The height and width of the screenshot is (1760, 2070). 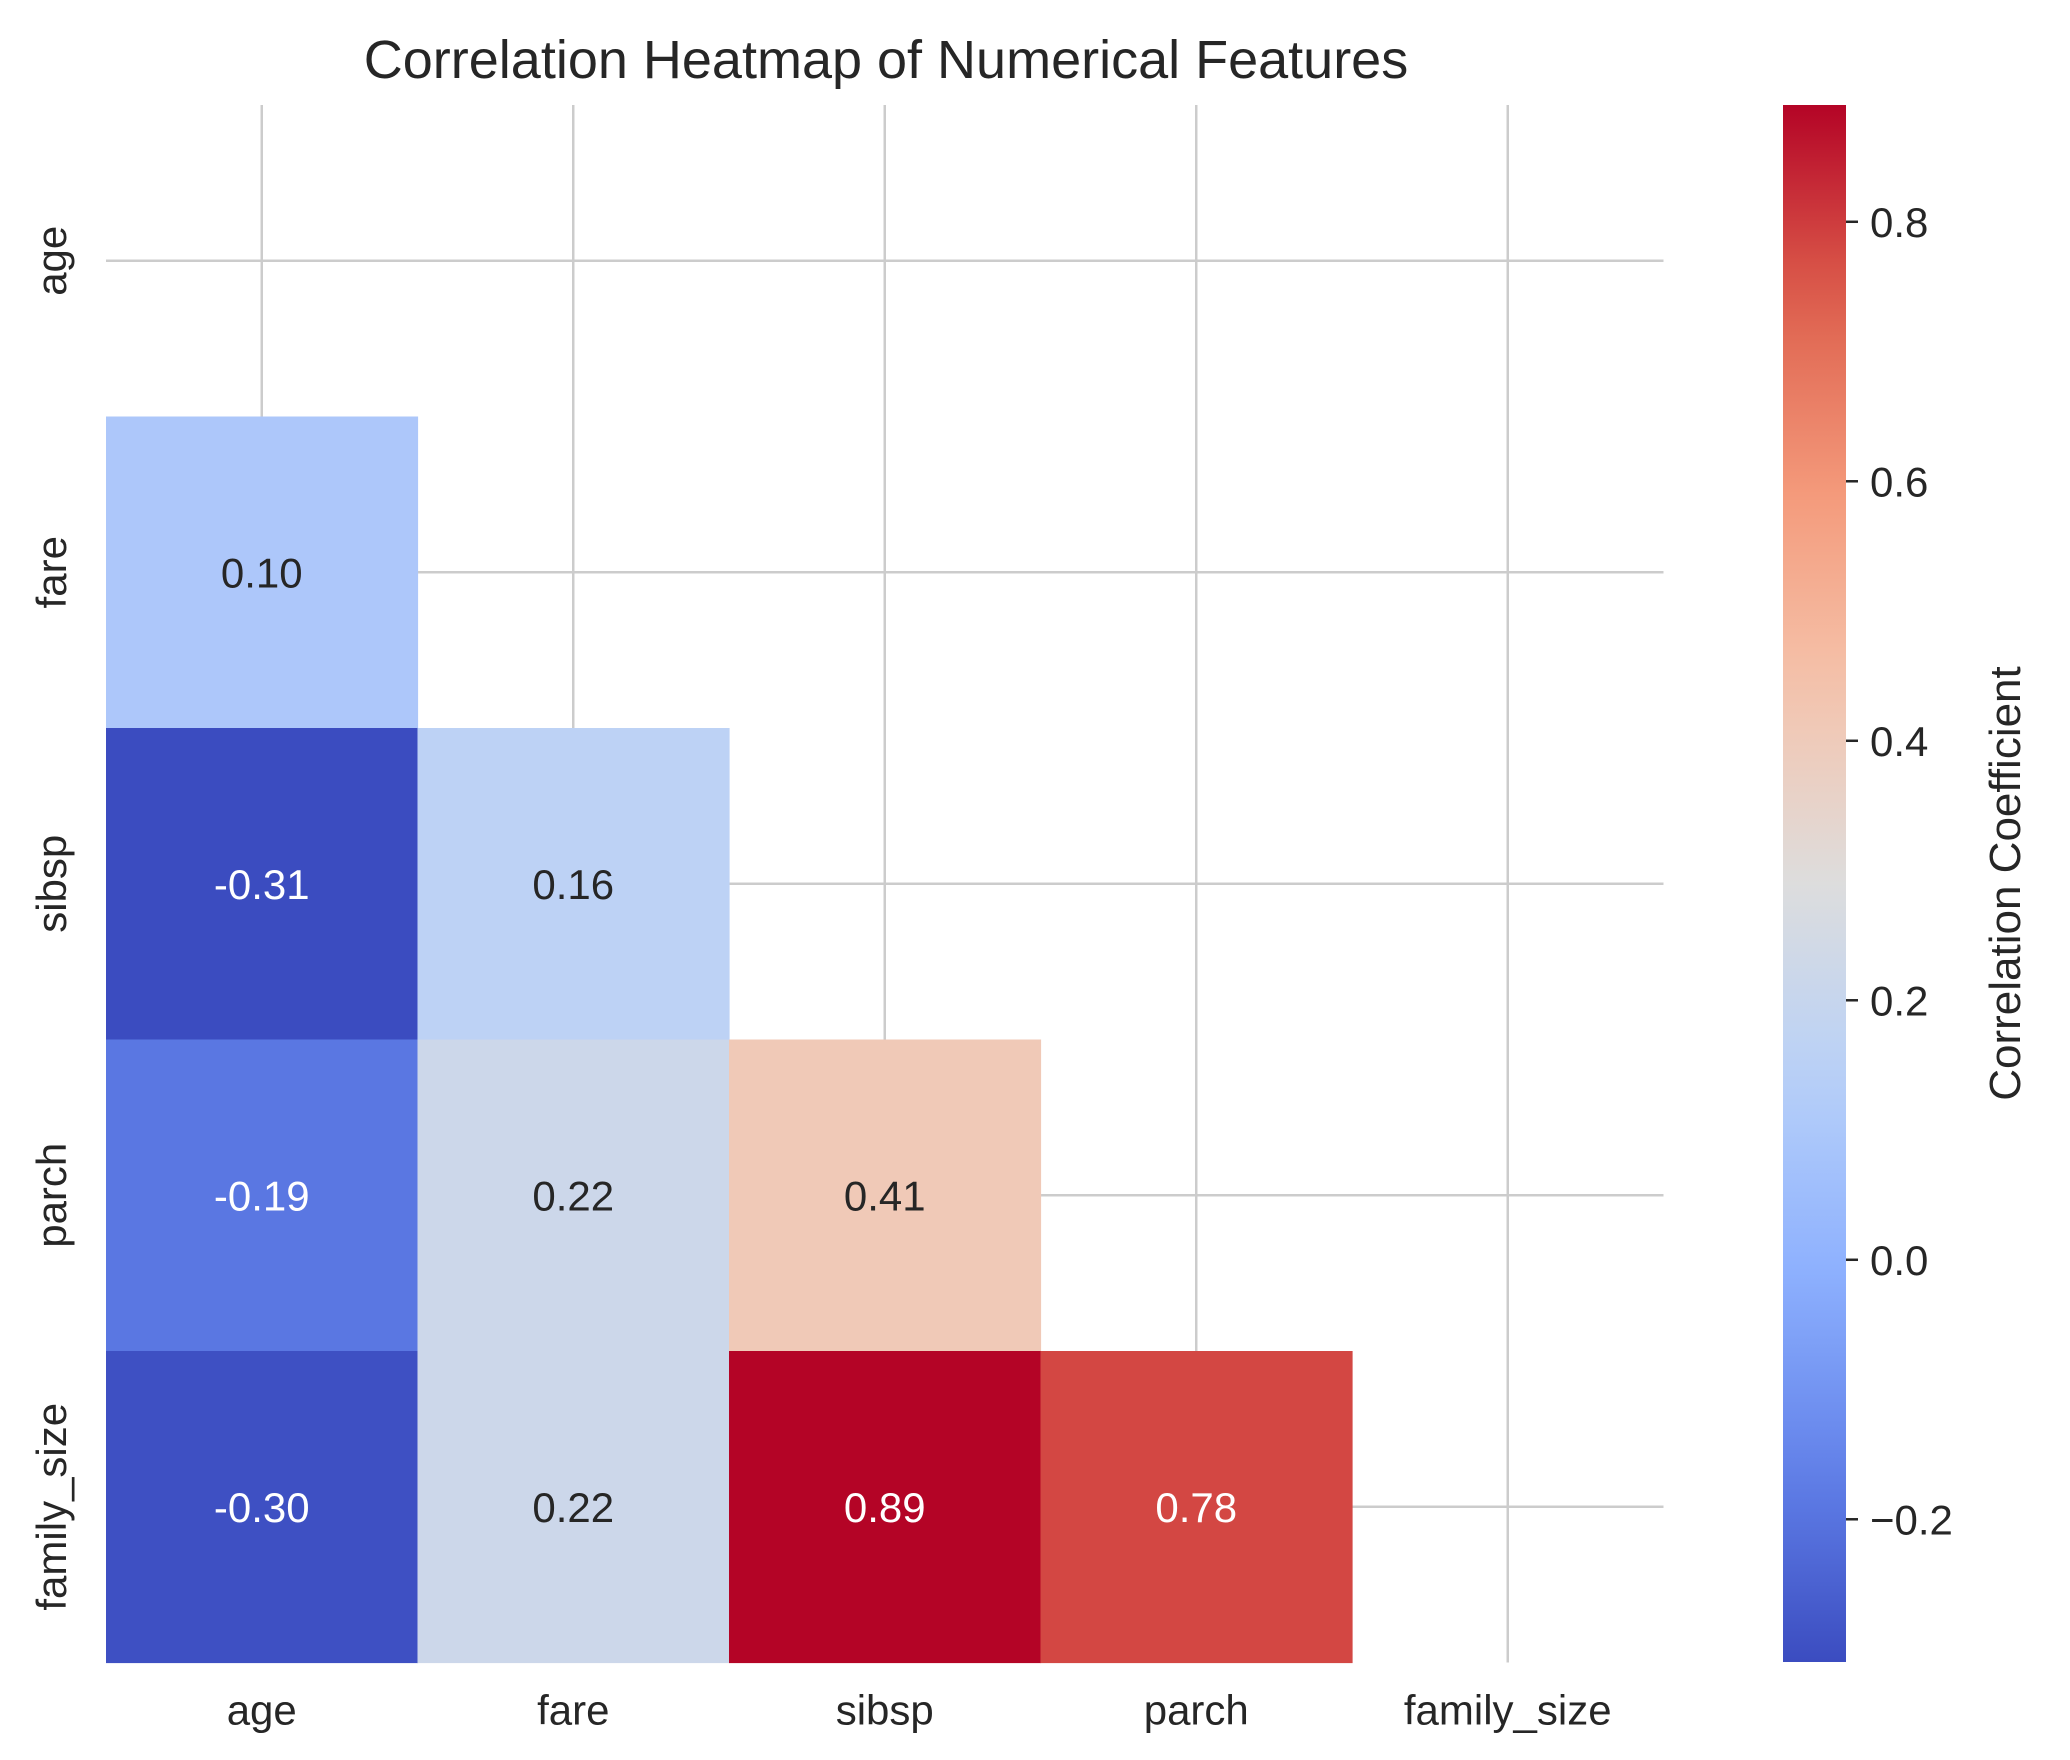 I want to click on y-tick-label: age, so click(x=51, y=261).